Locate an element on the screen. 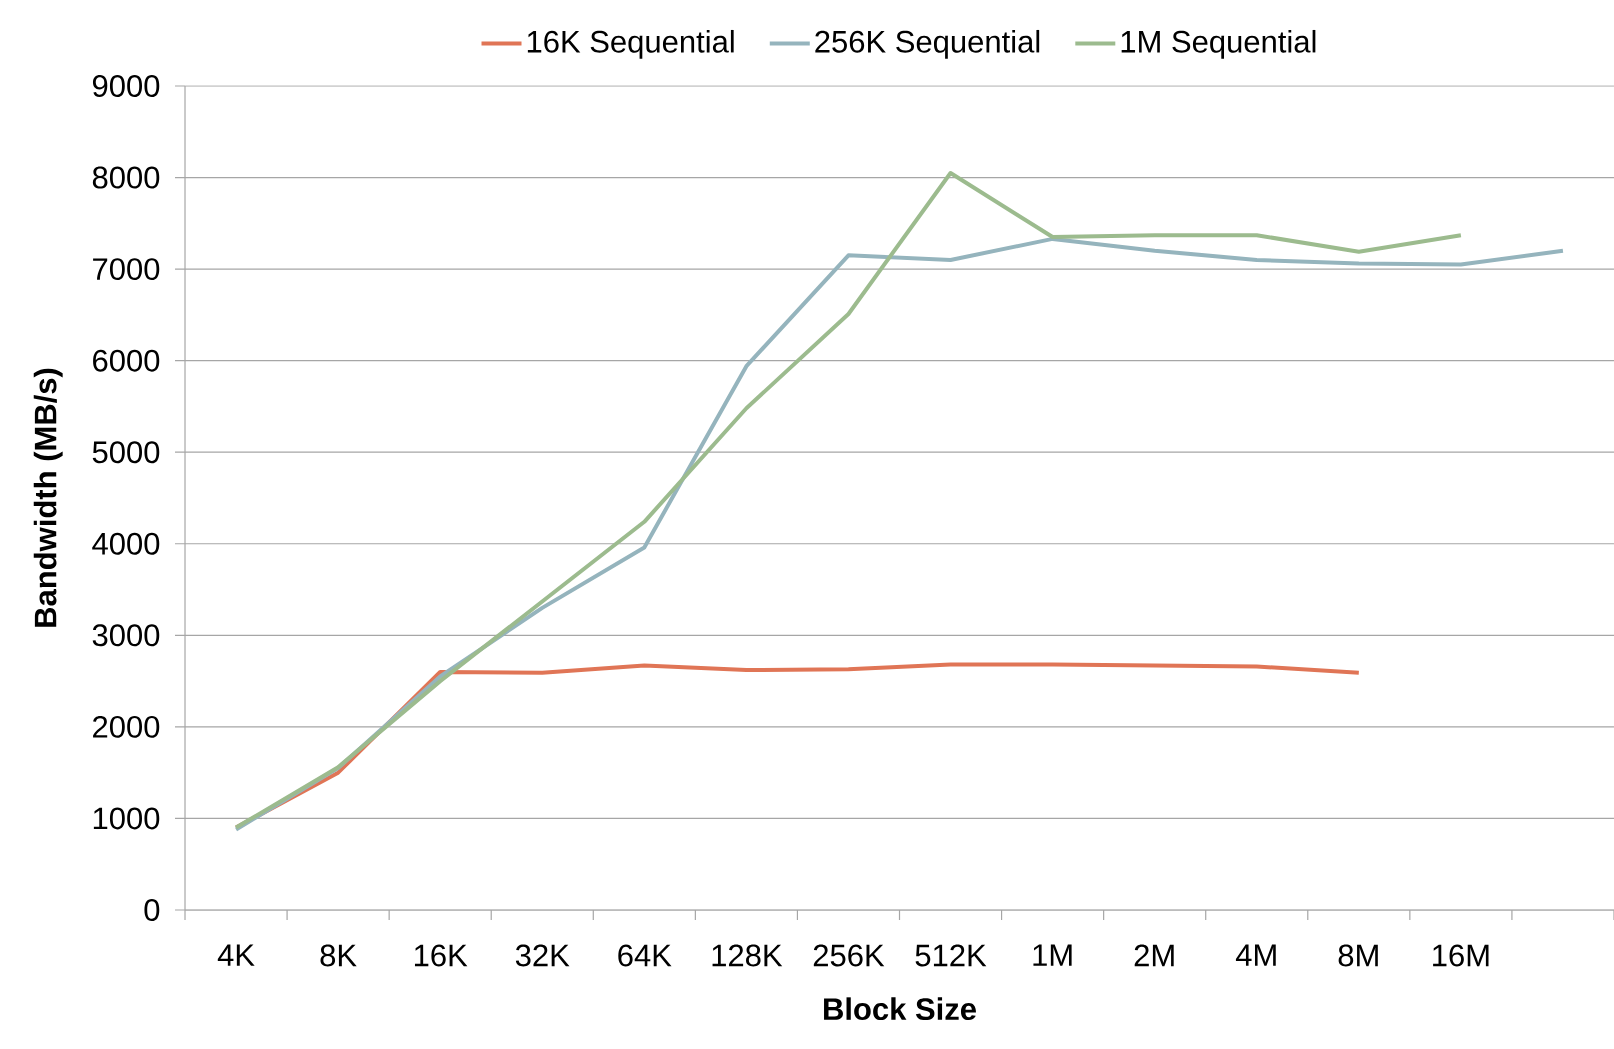 This screenshot has height=1049, width=1614. x-axis-title: Block Size is located at coordinates (900, 1009).